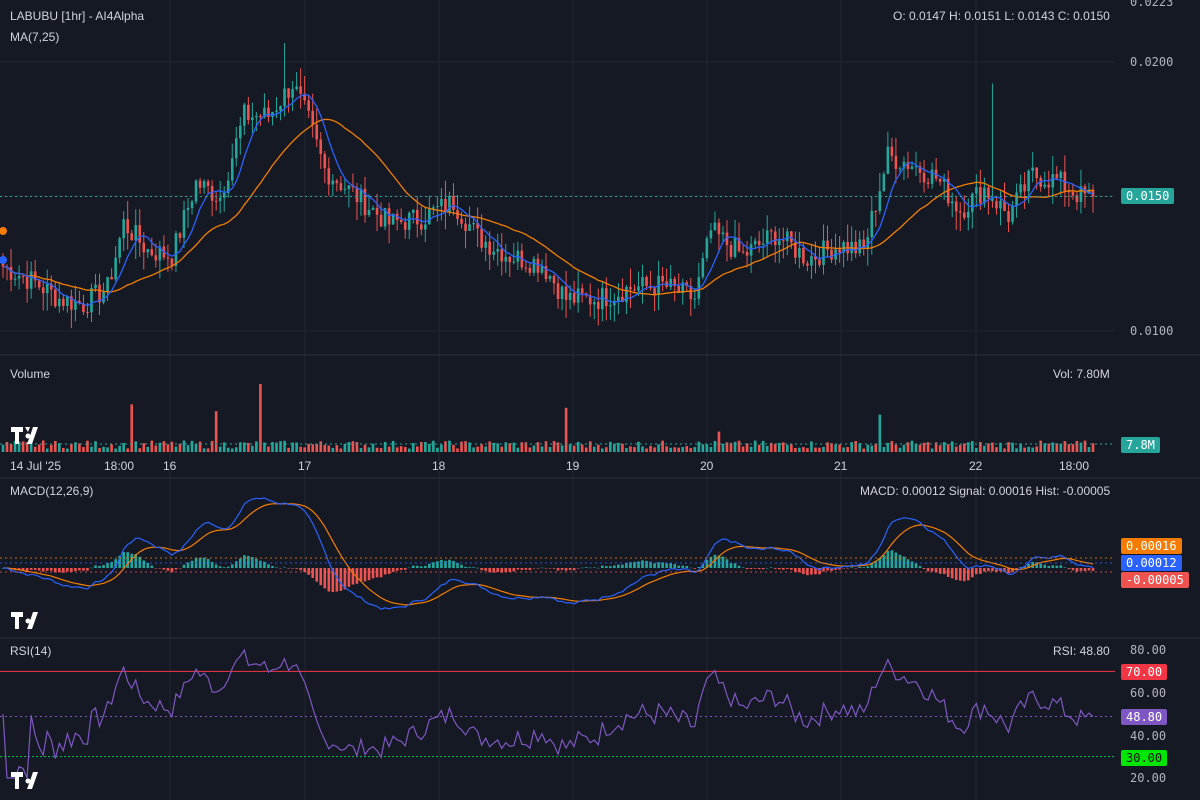 This screenshot has width=1200, height=800. I want to click on macd-label: MACD(12,26,9), so click(52, 491).